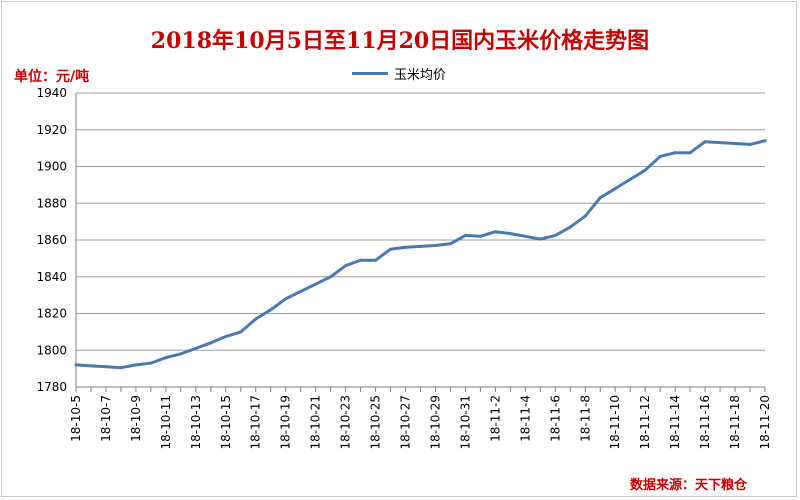 The image size is (800, 500). What do you see at coordinates (555, 418) in the screenshot?
I see `x-tick-label: 18-11-6` at bounding box center [555, 418].